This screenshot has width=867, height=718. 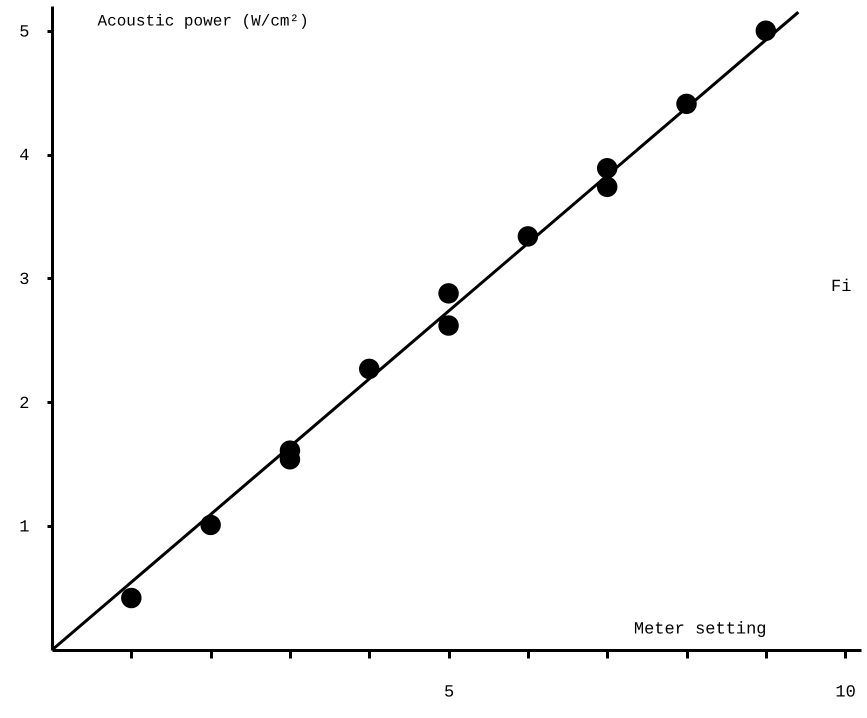 I want to click on y-tick-label: 3, so click(x=24, y=280).